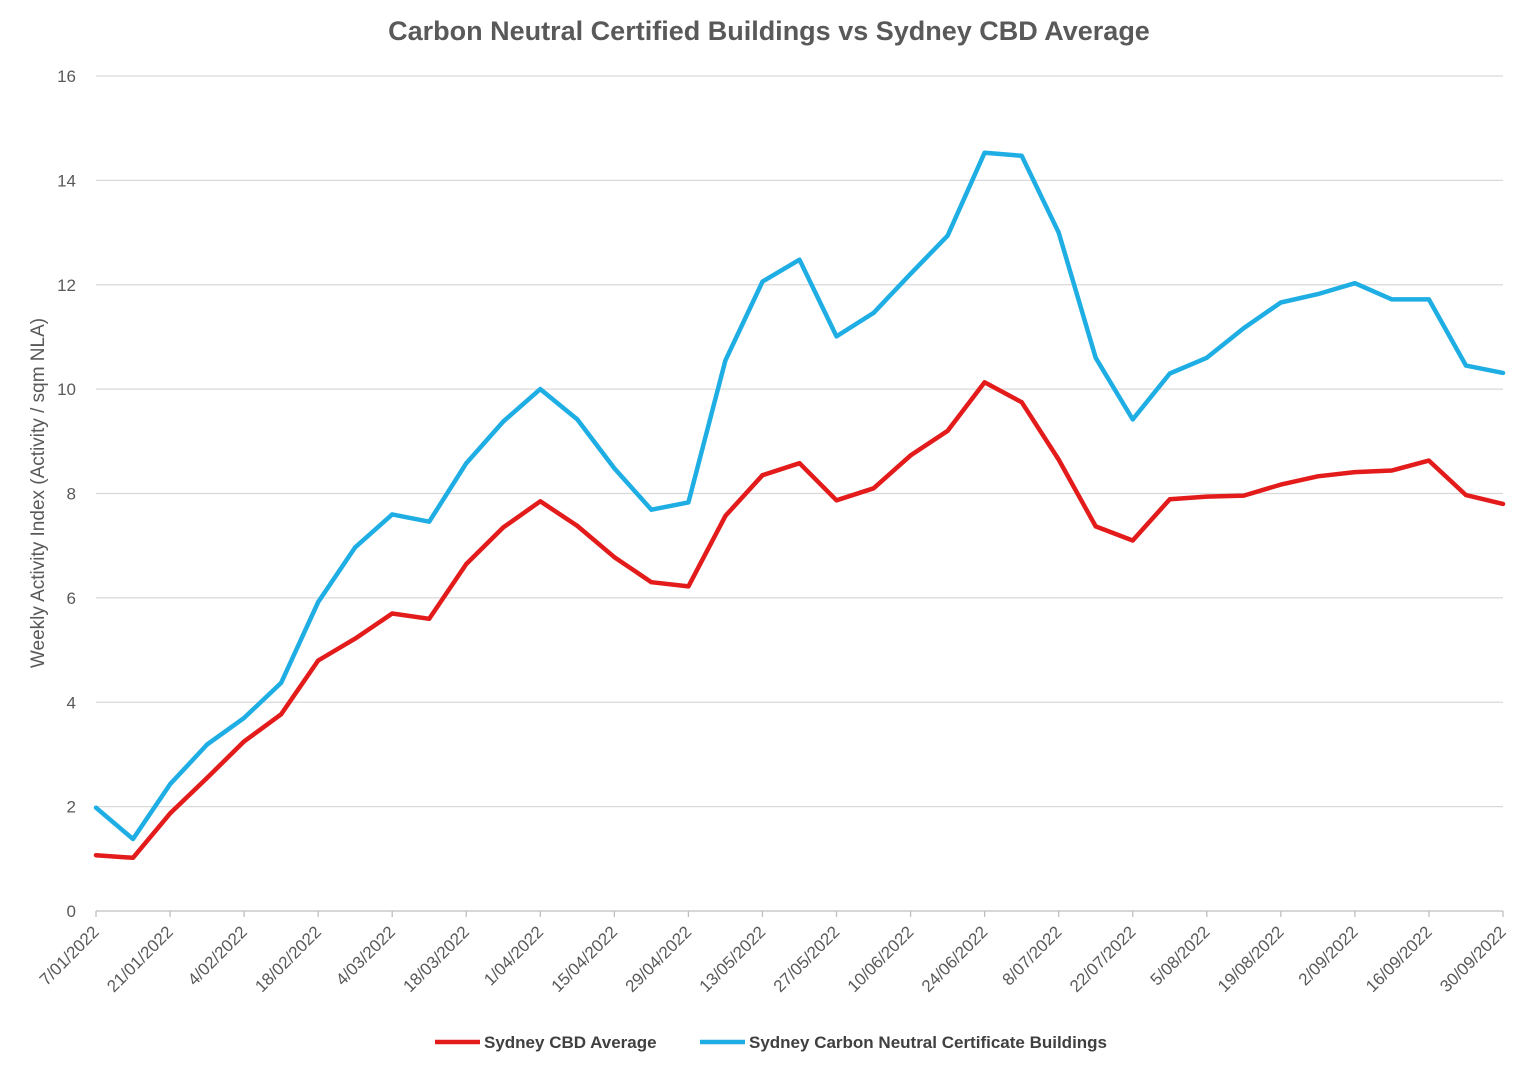 This screenshot has height=1073, width=1534. What do you see at coordinates (66, 285) in the screenshot?
I see `y-tick-label: 12` at bounding box center [66, 285].